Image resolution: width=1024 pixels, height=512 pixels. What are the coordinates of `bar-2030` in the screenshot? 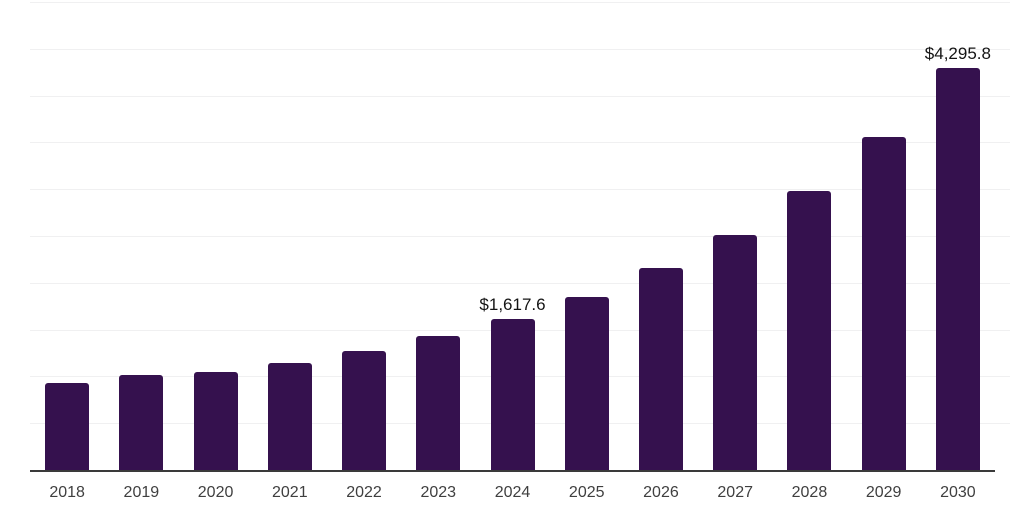 It's located at (957, 268).